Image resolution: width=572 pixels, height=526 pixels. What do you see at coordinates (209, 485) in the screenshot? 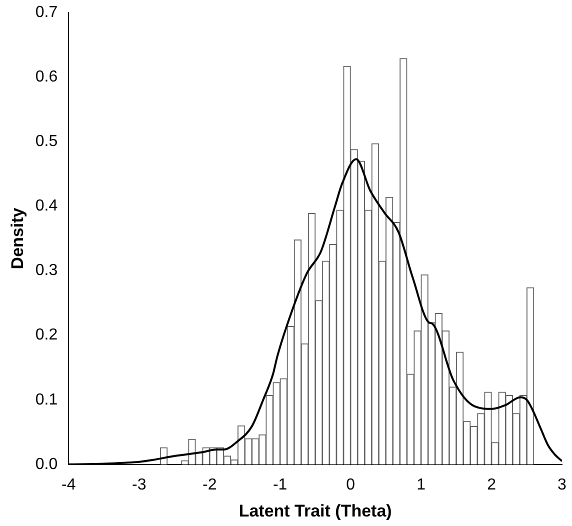
I see `x-tick-label: -2` at bounding box center [209, 485].